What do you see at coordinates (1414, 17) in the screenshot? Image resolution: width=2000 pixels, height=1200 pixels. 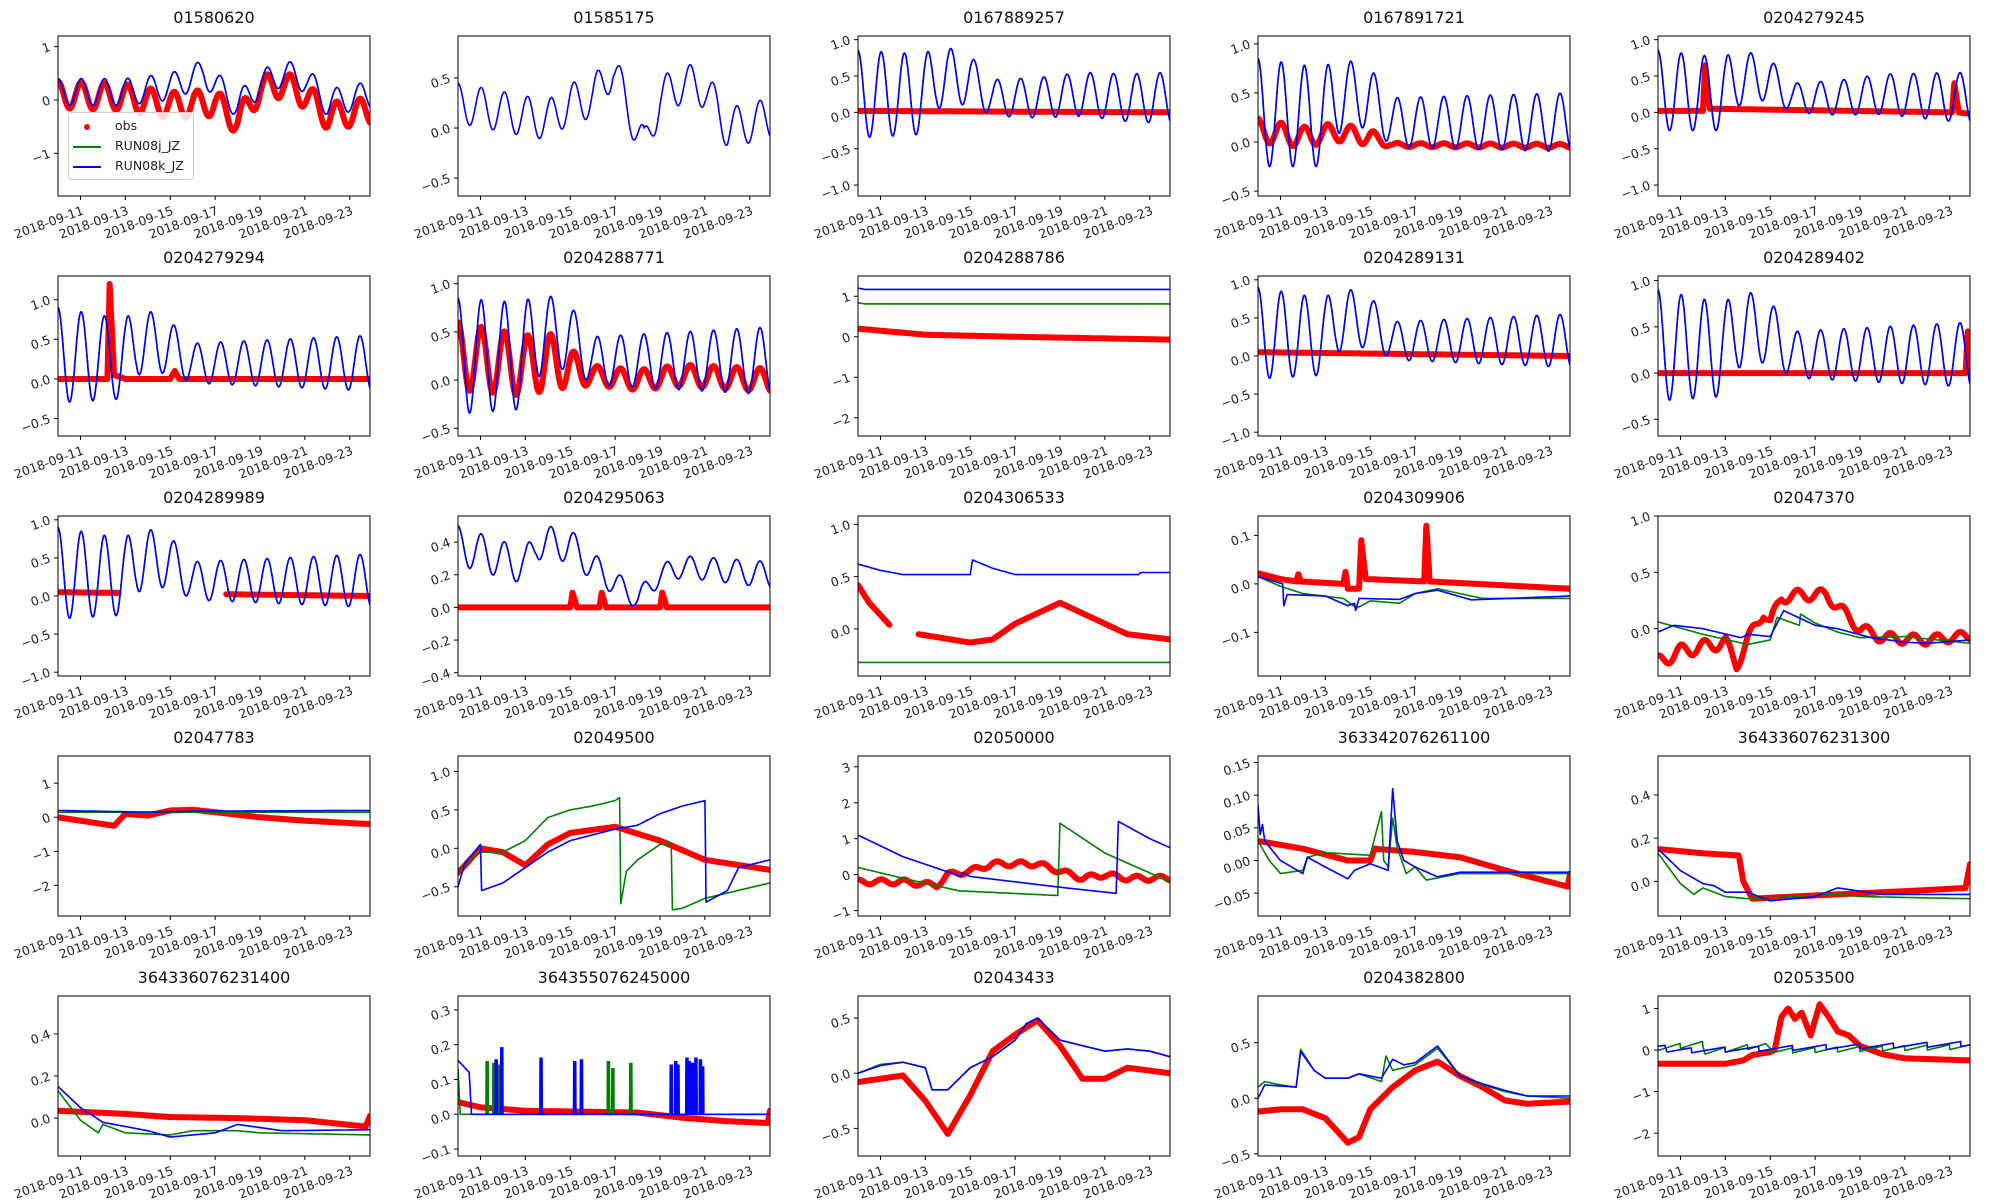 I see `subplot-title: 0167891721` at bounding box center [1414, 17].